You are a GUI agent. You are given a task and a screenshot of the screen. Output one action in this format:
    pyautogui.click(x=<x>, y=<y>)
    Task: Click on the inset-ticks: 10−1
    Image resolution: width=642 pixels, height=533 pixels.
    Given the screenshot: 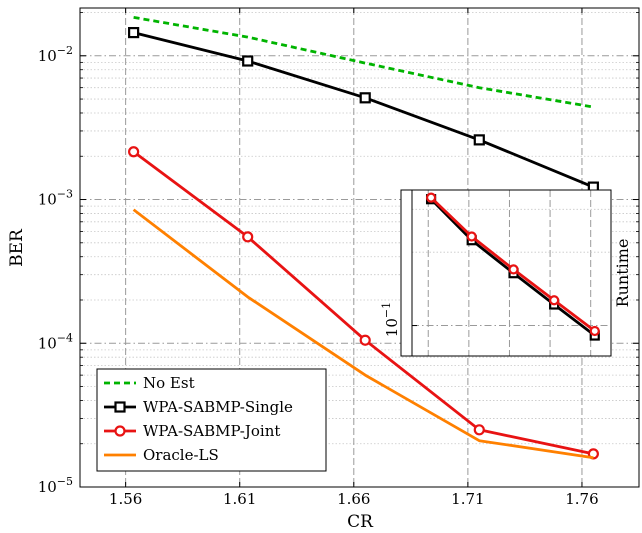 What is the action you would take?
    pyautogui.click(x=398, y=319)
    